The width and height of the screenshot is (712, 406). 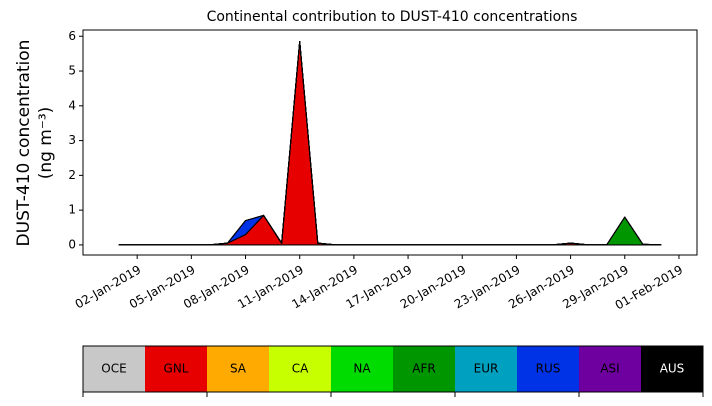 I want to click on y-axis-label: (ng m⁻³), so click(x=46, y=143).